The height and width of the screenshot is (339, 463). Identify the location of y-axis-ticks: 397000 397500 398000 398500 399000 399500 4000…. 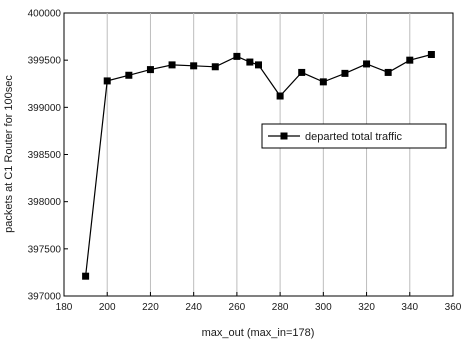
(48, 156).